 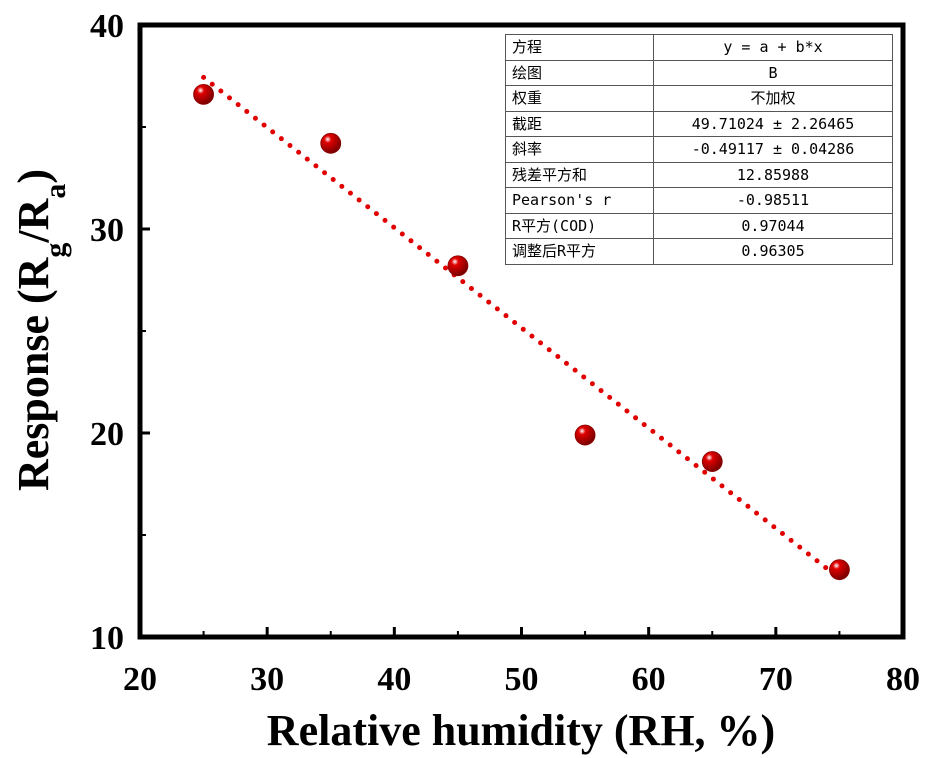 I want to click on stats-key: Pearson's r, so click(x=579, y=200).